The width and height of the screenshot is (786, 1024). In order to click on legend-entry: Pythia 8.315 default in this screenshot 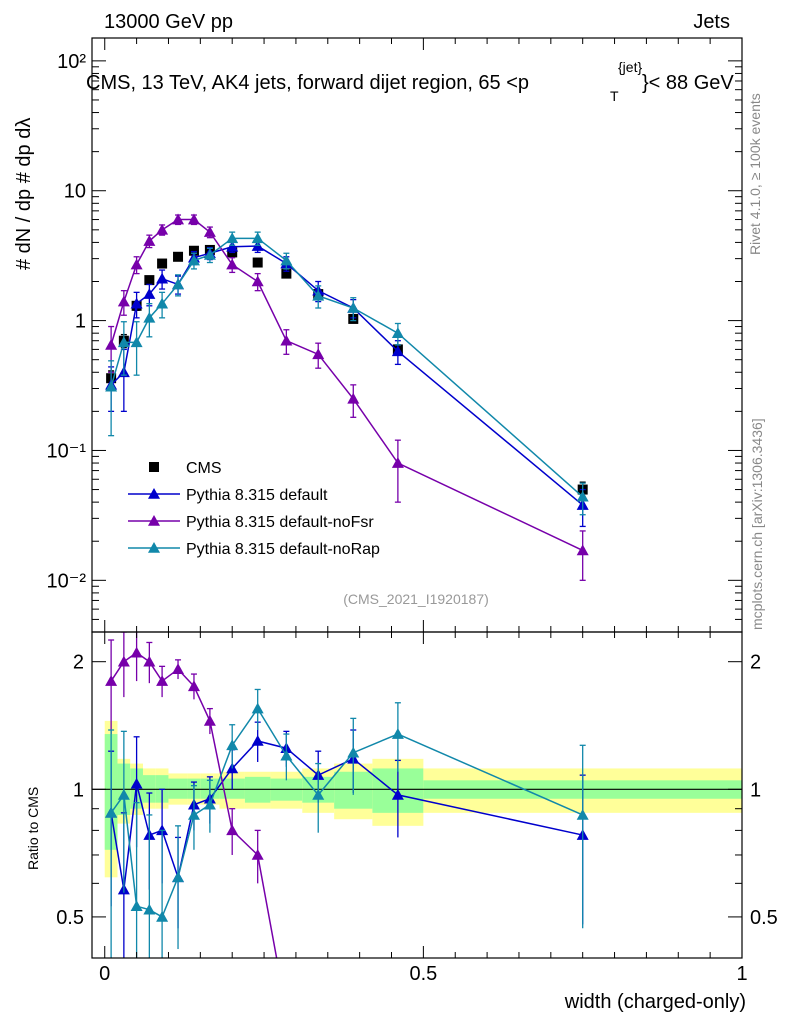, I will do `click(228, 495)`.